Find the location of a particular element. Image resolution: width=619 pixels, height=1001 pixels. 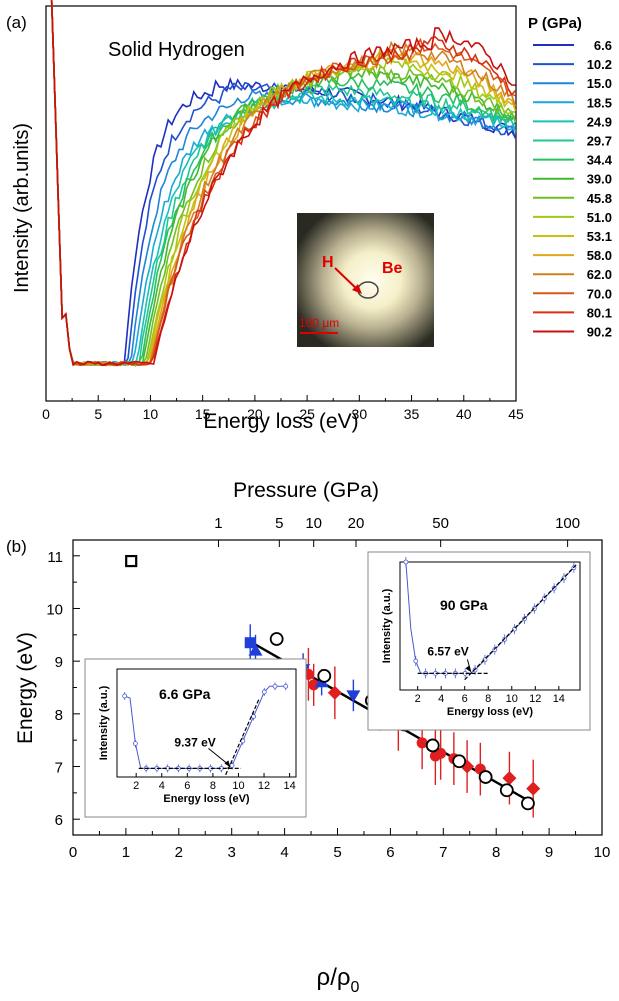

panel-b-y-tick-label: 11 is located at coordinates (55, 557).